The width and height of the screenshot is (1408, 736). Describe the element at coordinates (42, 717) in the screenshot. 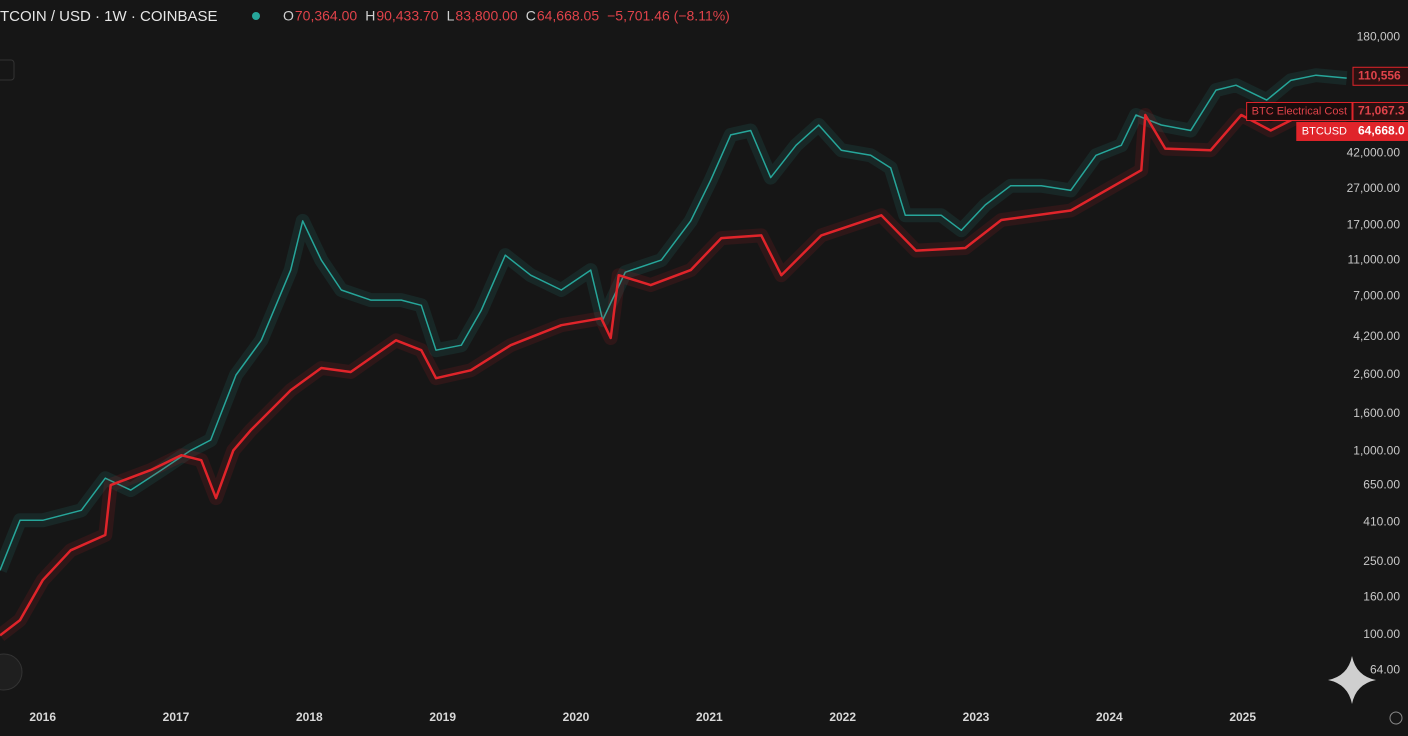

I see `x-tick-label: 2016` at that location.